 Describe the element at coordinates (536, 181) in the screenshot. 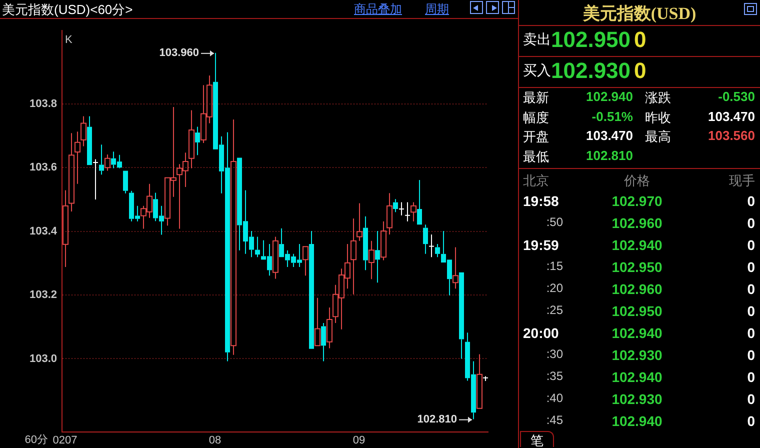

I see `text: 北京` at that location.